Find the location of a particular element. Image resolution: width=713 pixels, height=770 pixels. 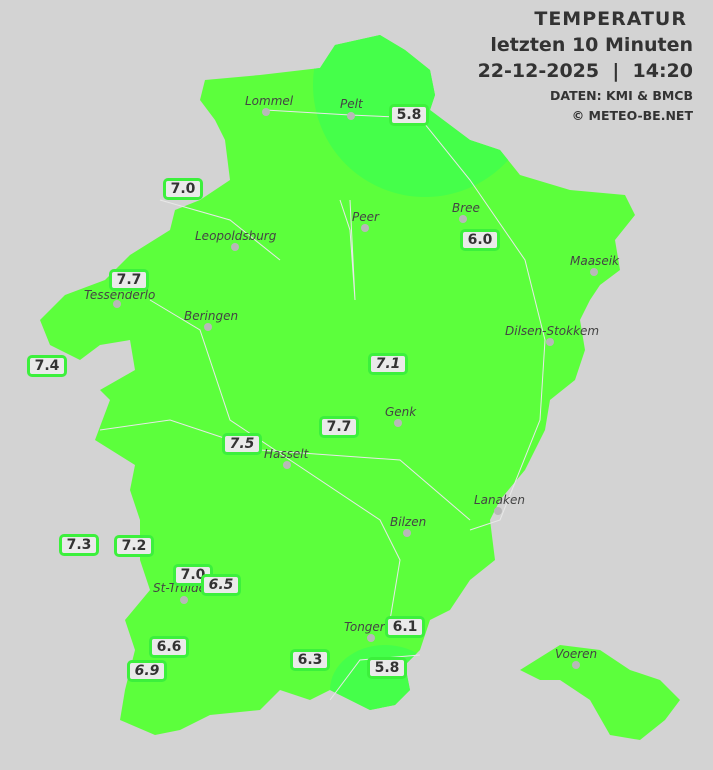

temperature-label: 7.3 is located at coordinates (79, 545).